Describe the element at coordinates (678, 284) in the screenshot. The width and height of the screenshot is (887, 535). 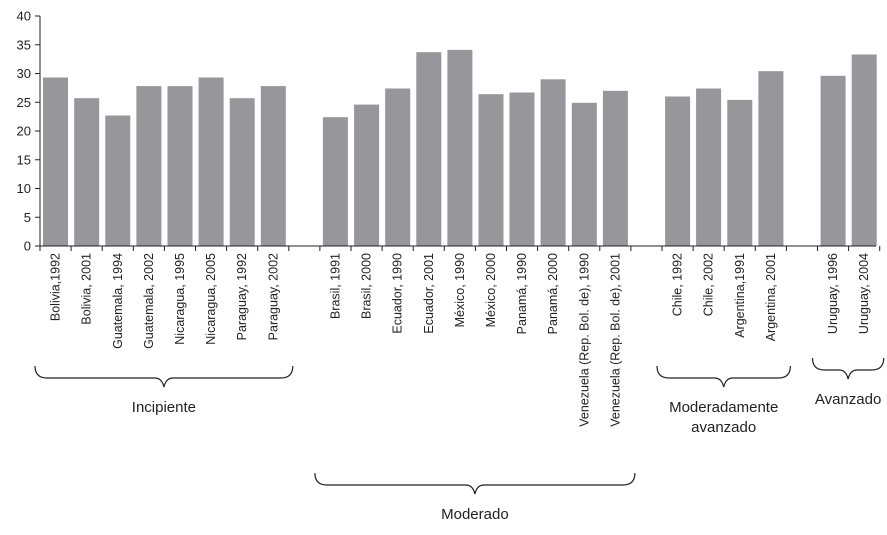
I see `x-category-label: Chile, 1992` at that location.